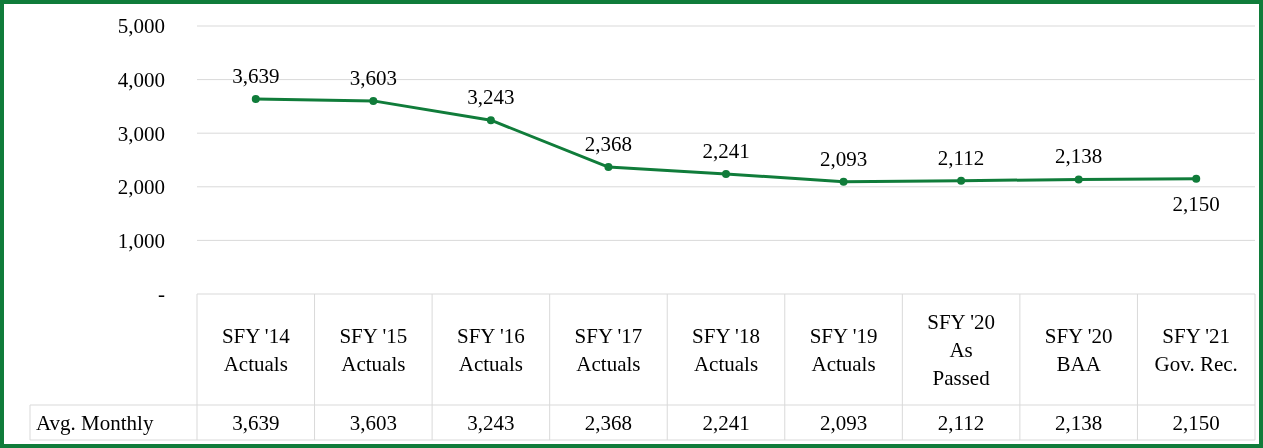 The height and width of the screenshot is (448, 1263). I want to click on x-tick-label: SFY '16 Actuals, so click(491, 349).